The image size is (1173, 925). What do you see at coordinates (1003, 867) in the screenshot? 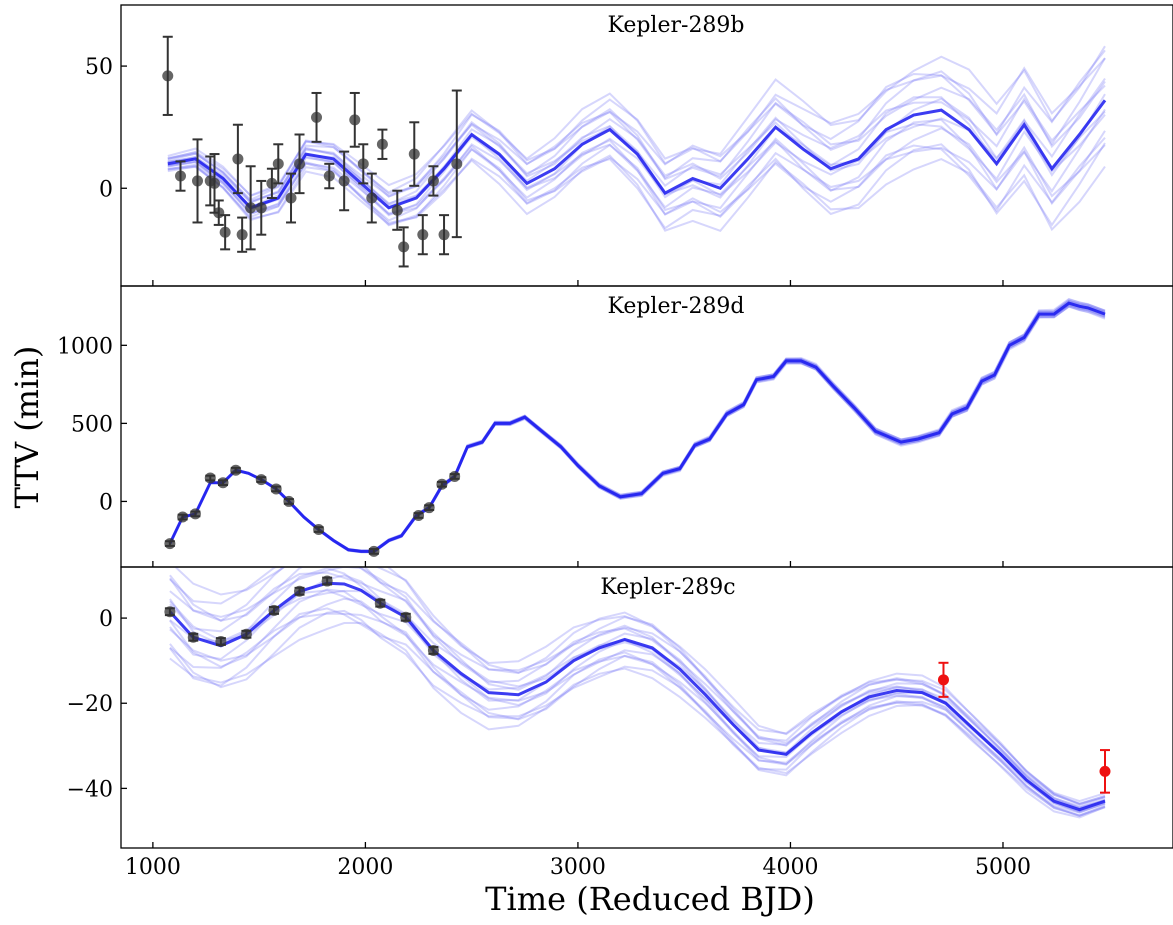
I see `x-tick-label: 5000` at bounding box center [1003, 867].